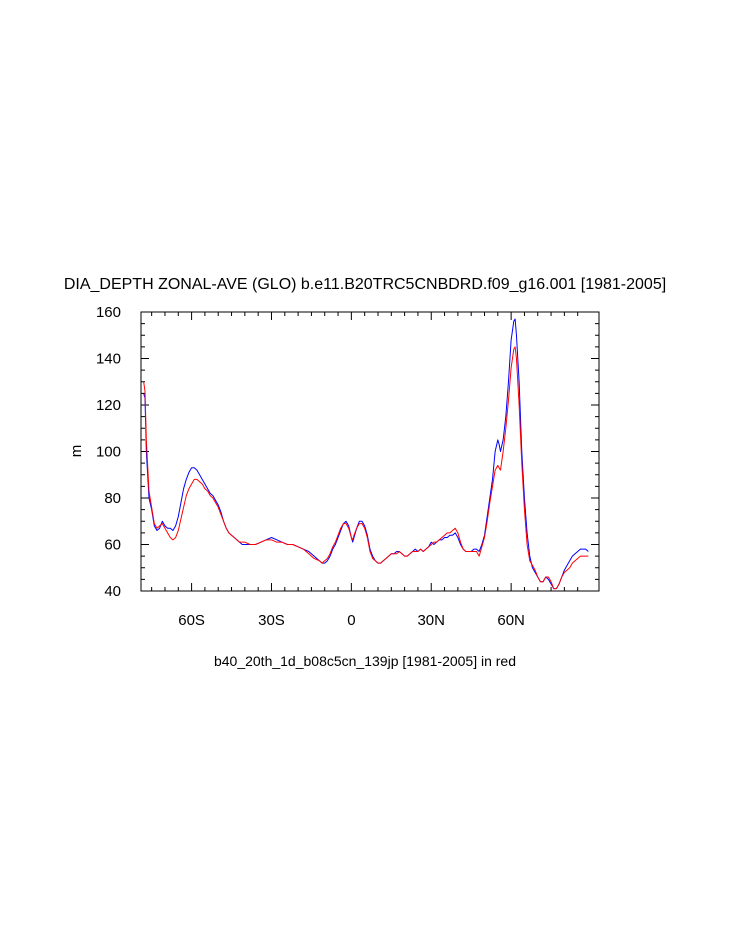 This screenshot has height=945, width=733. I want to click on y-tick-label: 80, so click(112, 498).